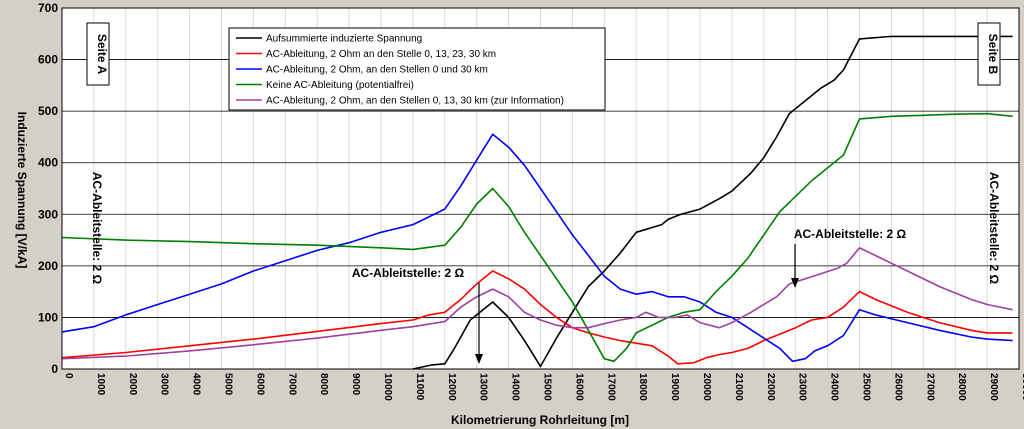 The image size is (1024, 429). What do you see at coordinates (993, 387) in the screenshot?
I see `x-tick-label-29: 29000` at bounding box center [993, 387].